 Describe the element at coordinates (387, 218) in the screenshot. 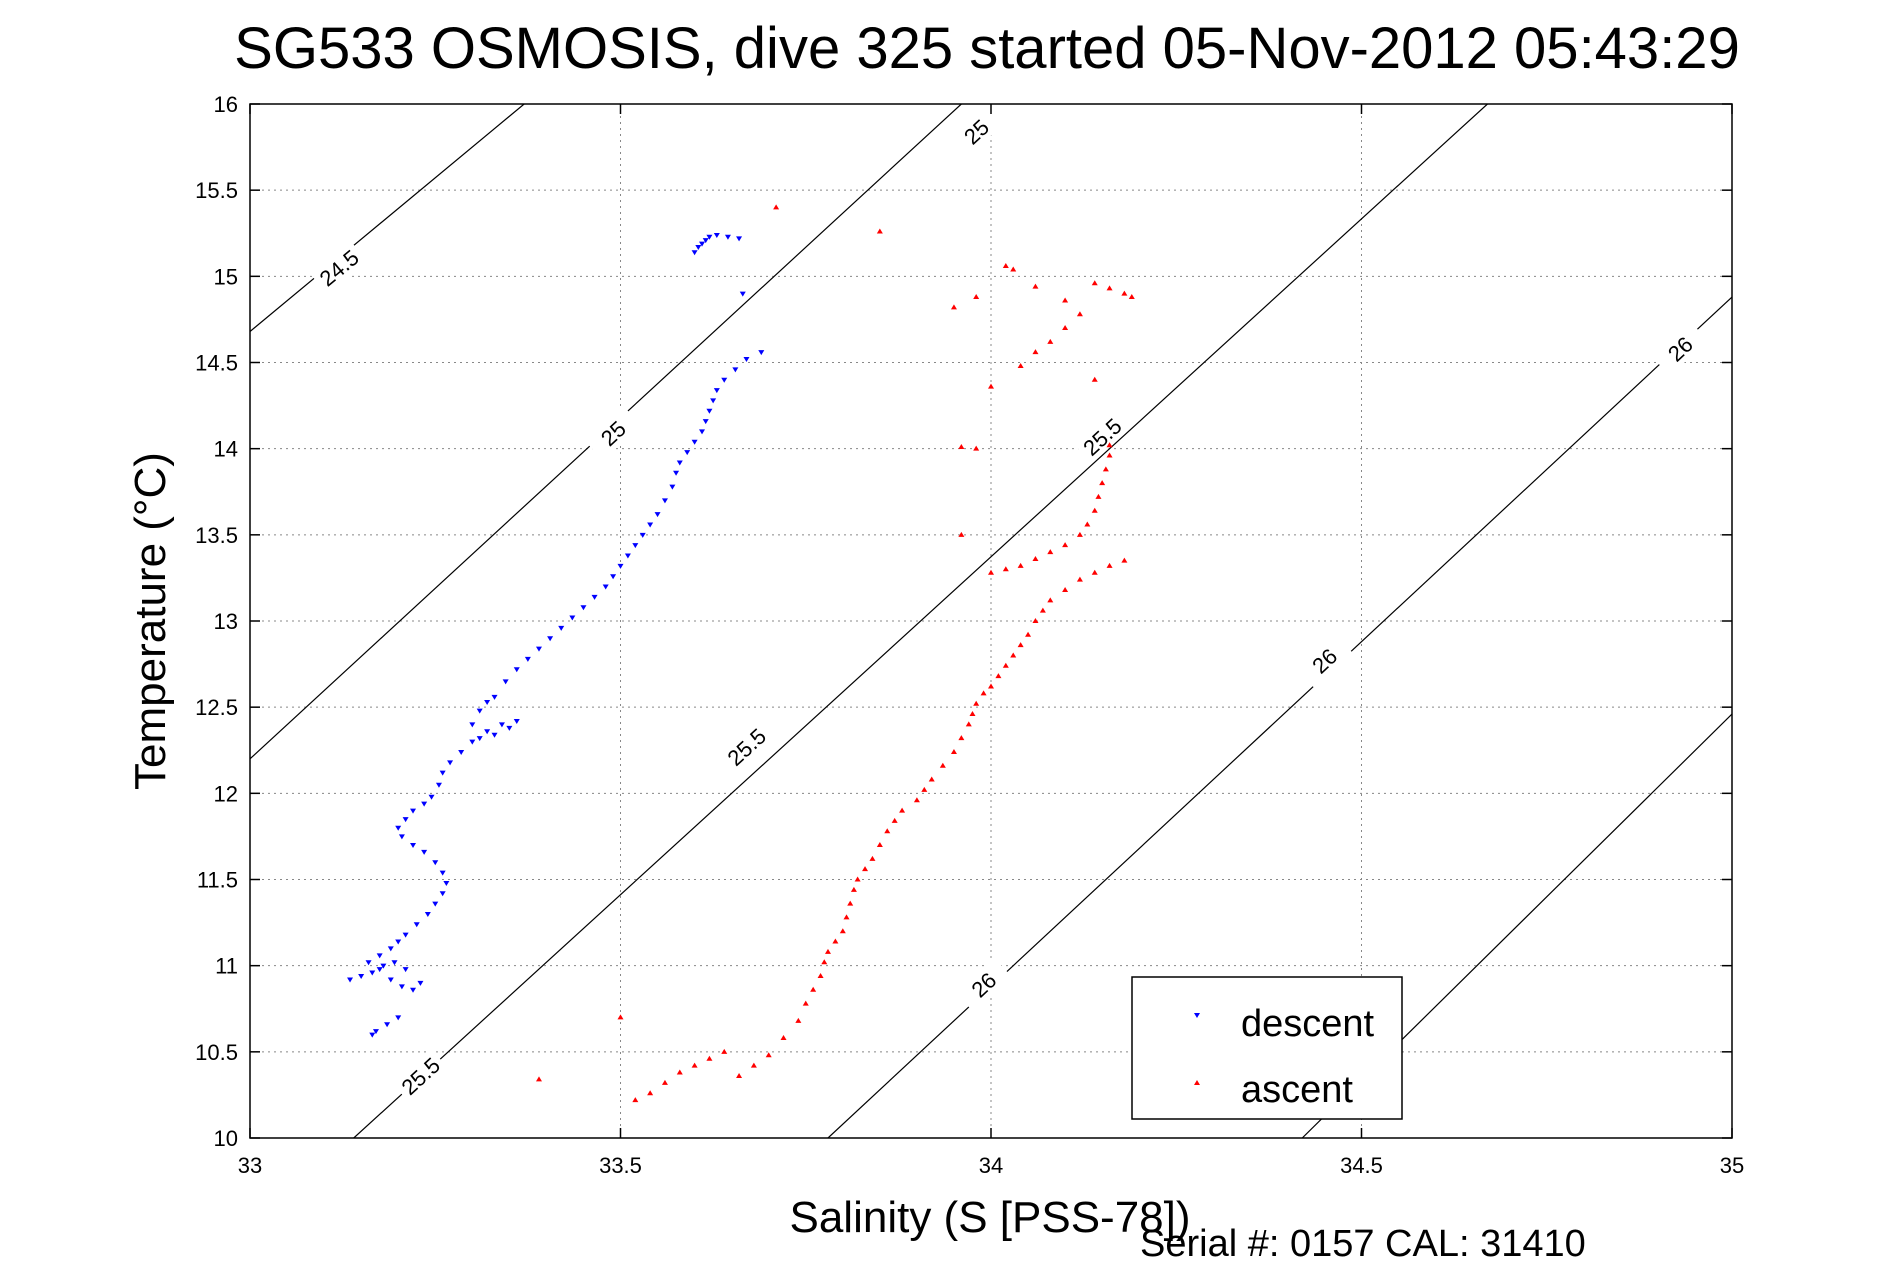

I see `density-contour-line` at that location.